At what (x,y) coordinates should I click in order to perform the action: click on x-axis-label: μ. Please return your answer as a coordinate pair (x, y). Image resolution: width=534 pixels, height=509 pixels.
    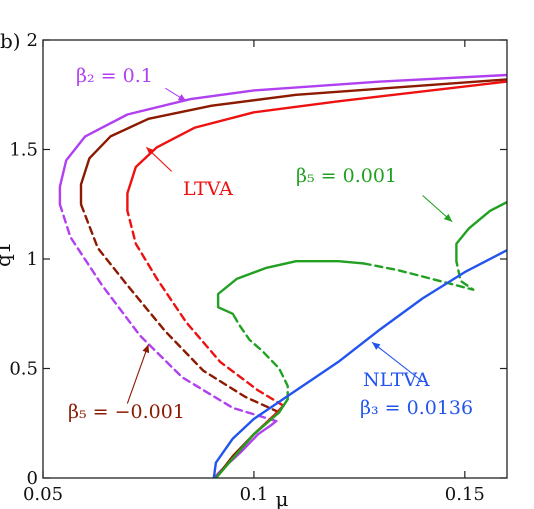
    Looking at the image, I should click on (282, 498).